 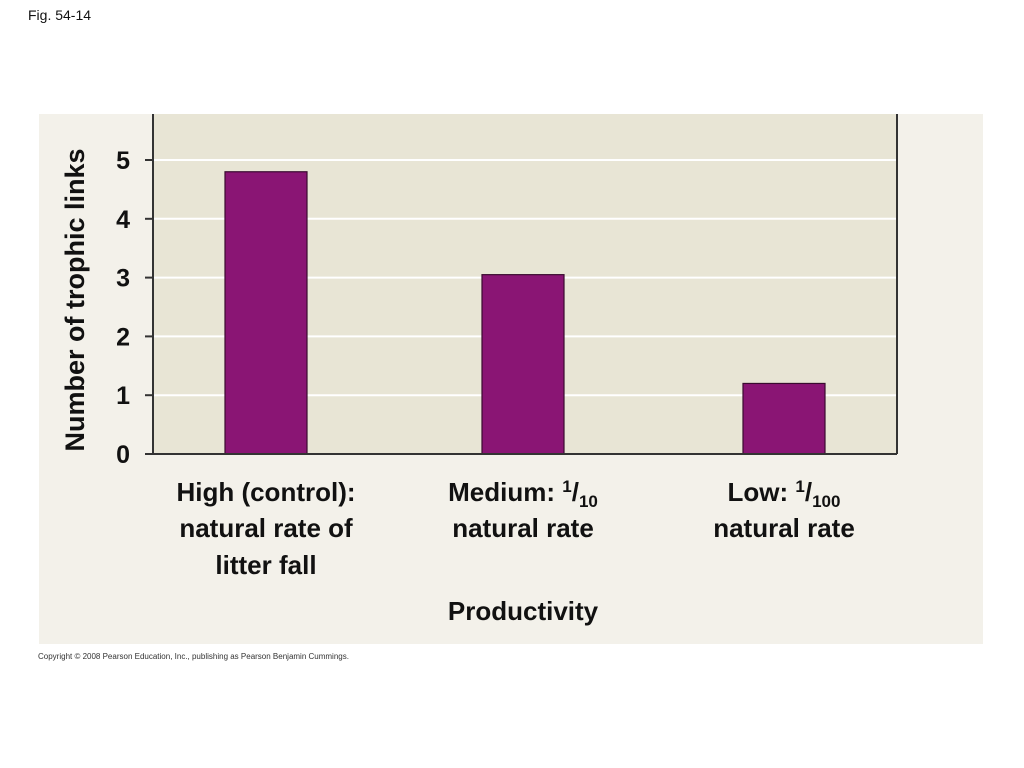 I want to click on y-tick-label: 0, so click(x=123, y=455).